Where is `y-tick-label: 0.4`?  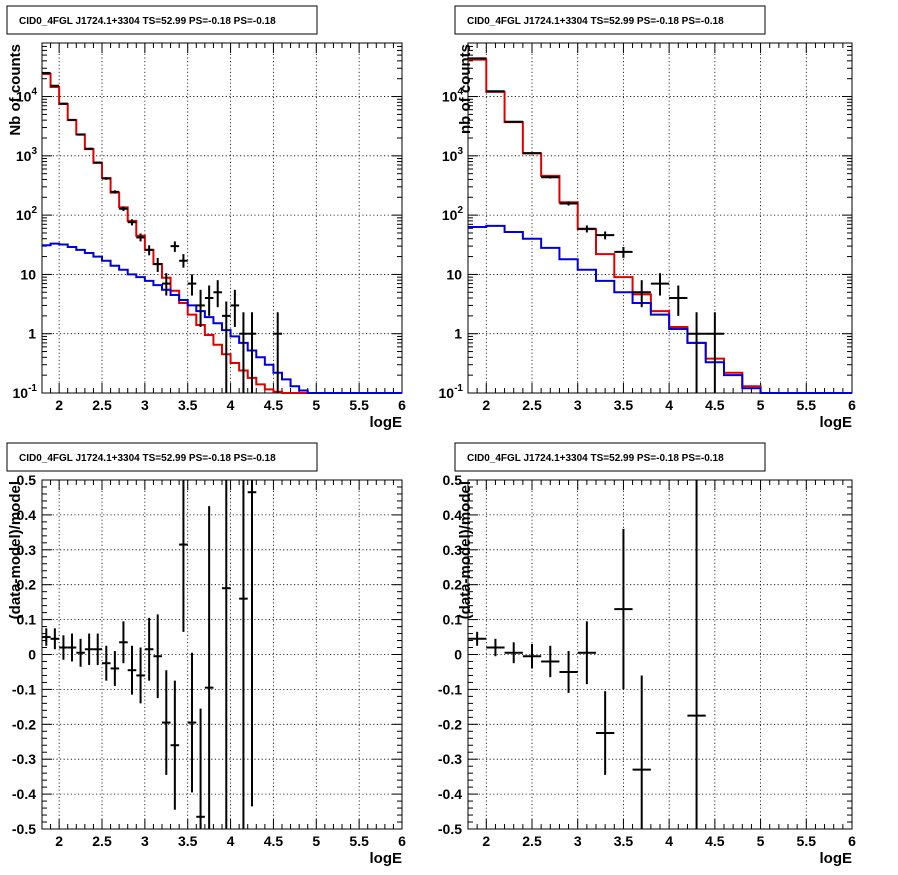
y-tick-label: 0.4 is located at coordinates (27, 515).